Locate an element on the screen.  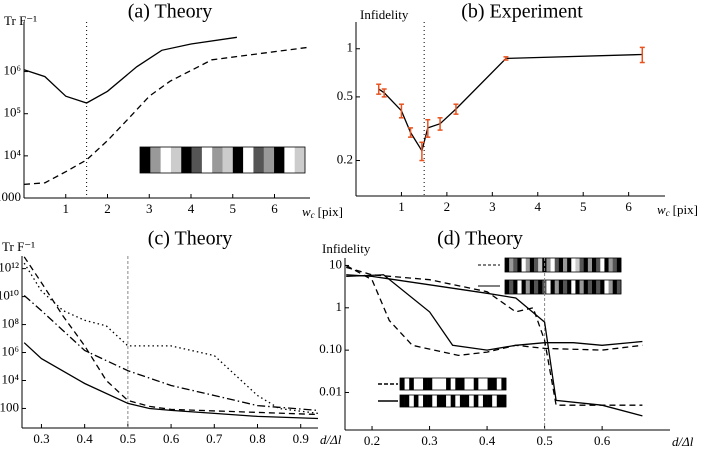
chart-title: (d) Theory is located at coordinates (480, 239).